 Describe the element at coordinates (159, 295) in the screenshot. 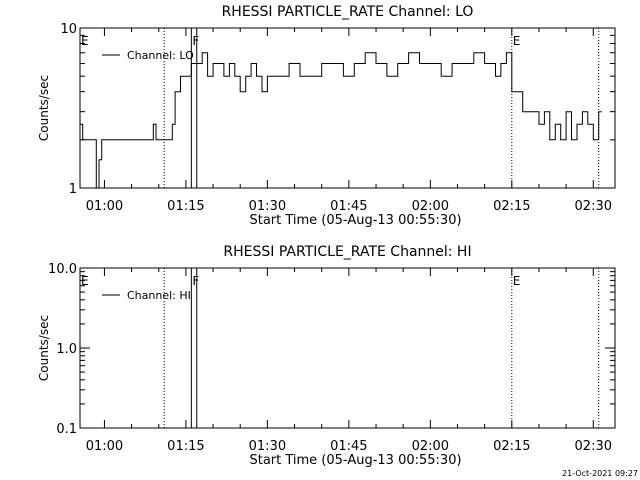

I see `legend-label: Channel: HI` at that location.